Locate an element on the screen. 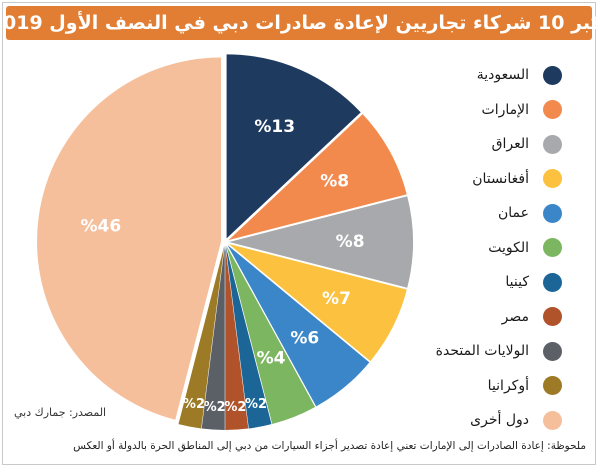 The width and height of the screenshot is (600, 469). legend-item: الولايات المتحدة is located at coordinates (487, 351).